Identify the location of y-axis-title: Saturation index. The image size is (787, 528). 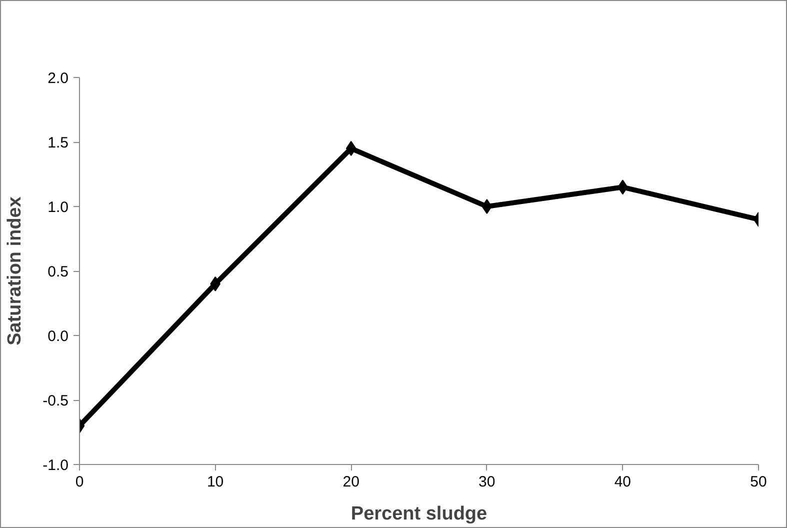
(15, 271).